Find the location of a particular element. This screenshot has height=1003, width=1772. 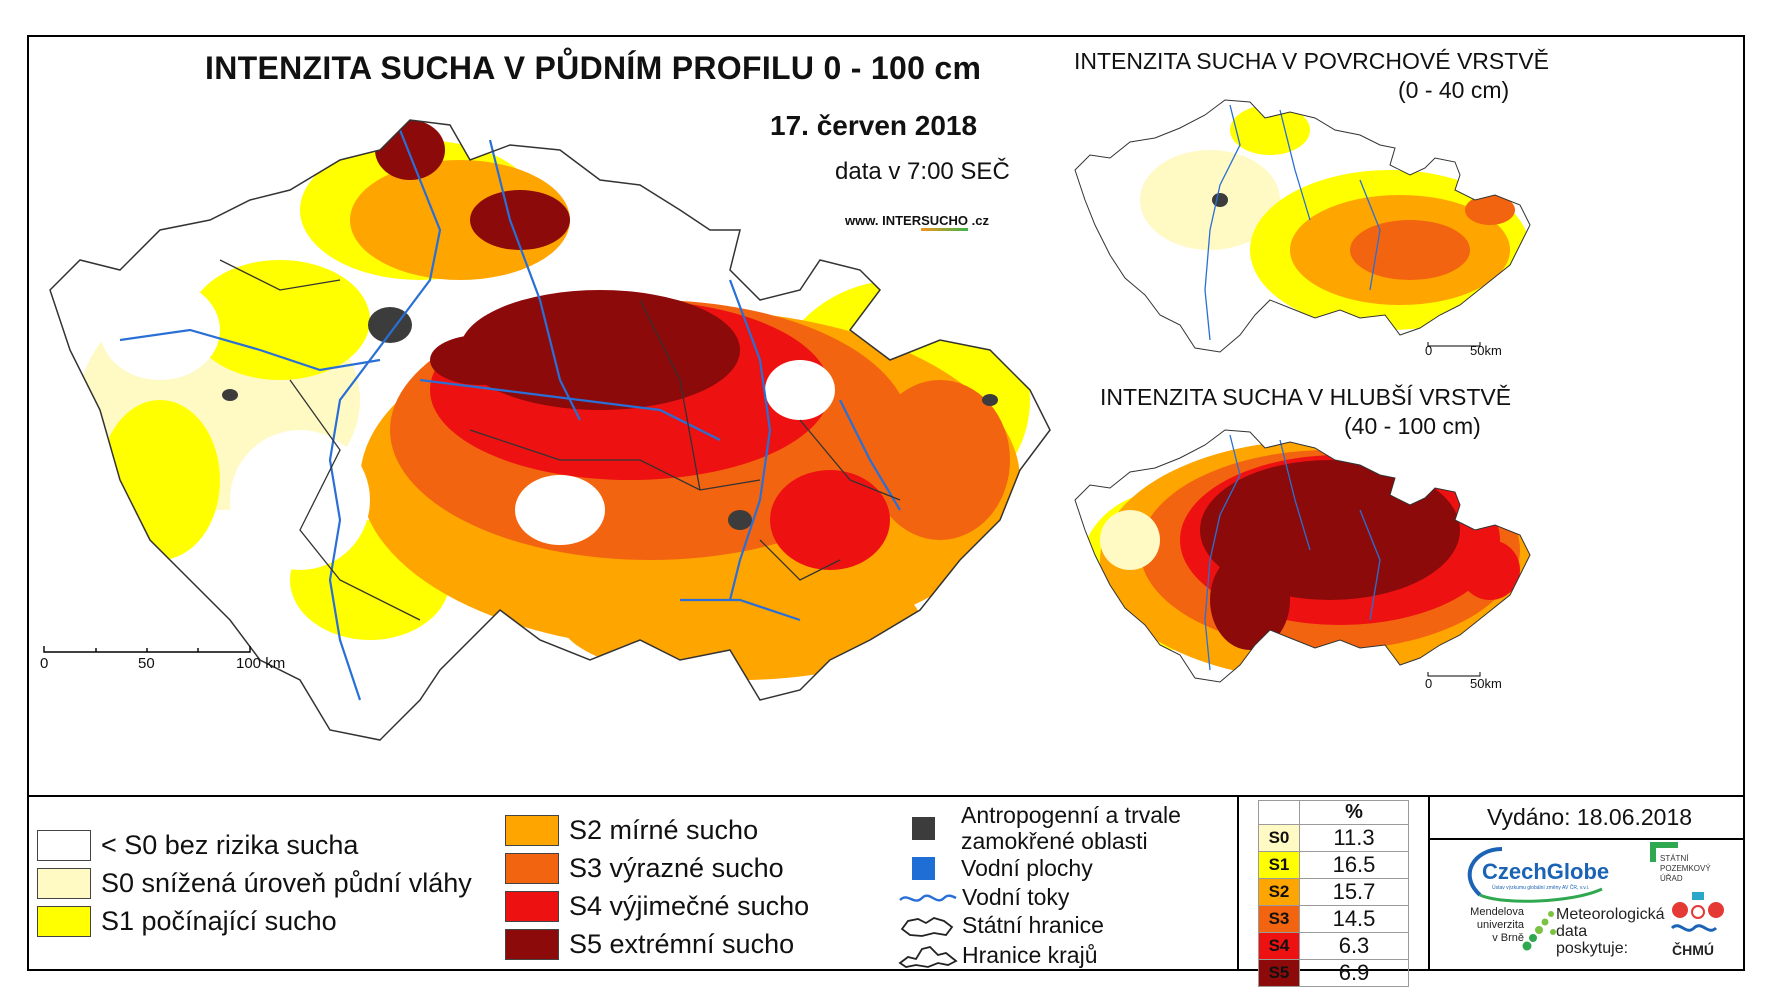

percent-table-header: % is located at coordinates (1333, 812).